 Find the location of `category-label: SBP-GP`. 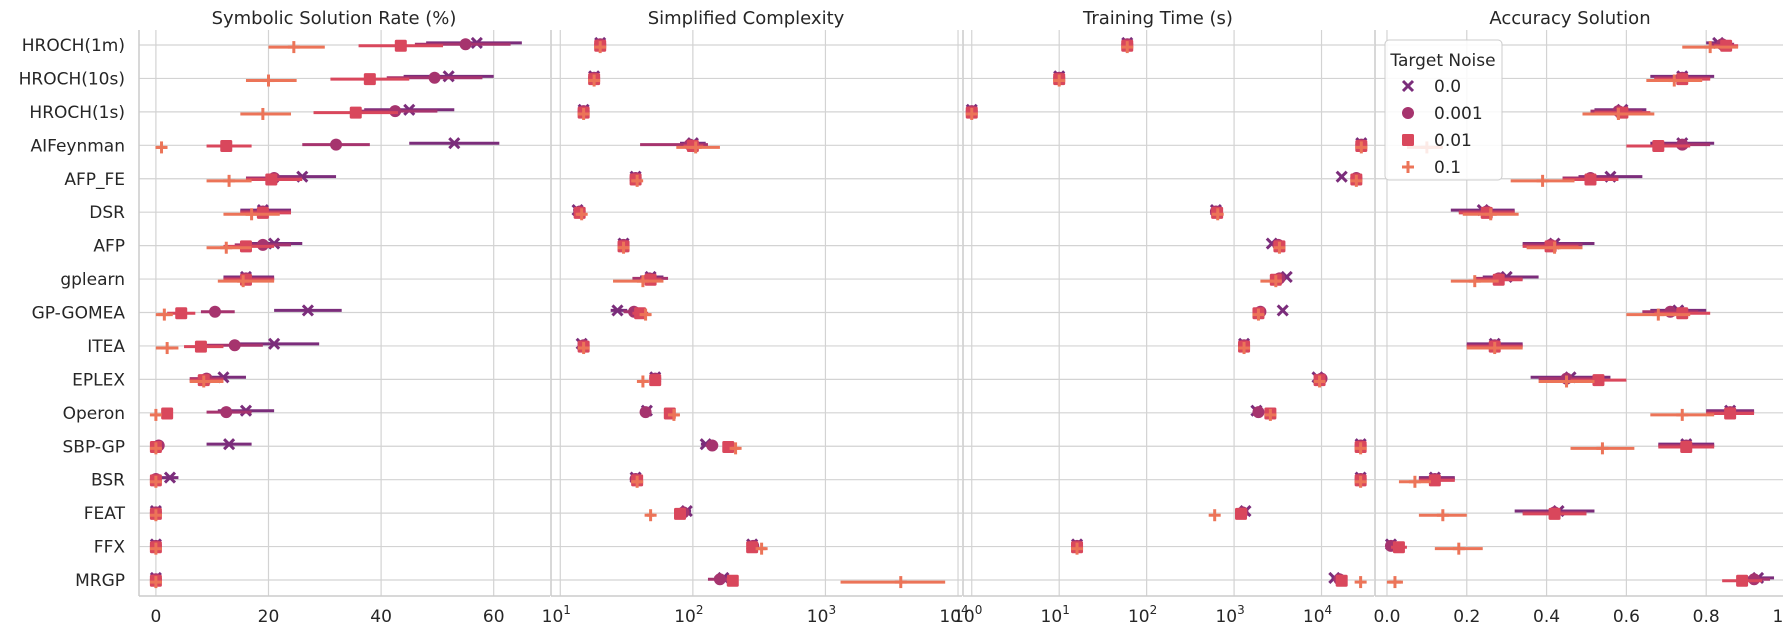

category-label: SBP-GP is located at coordinates (93, 447).